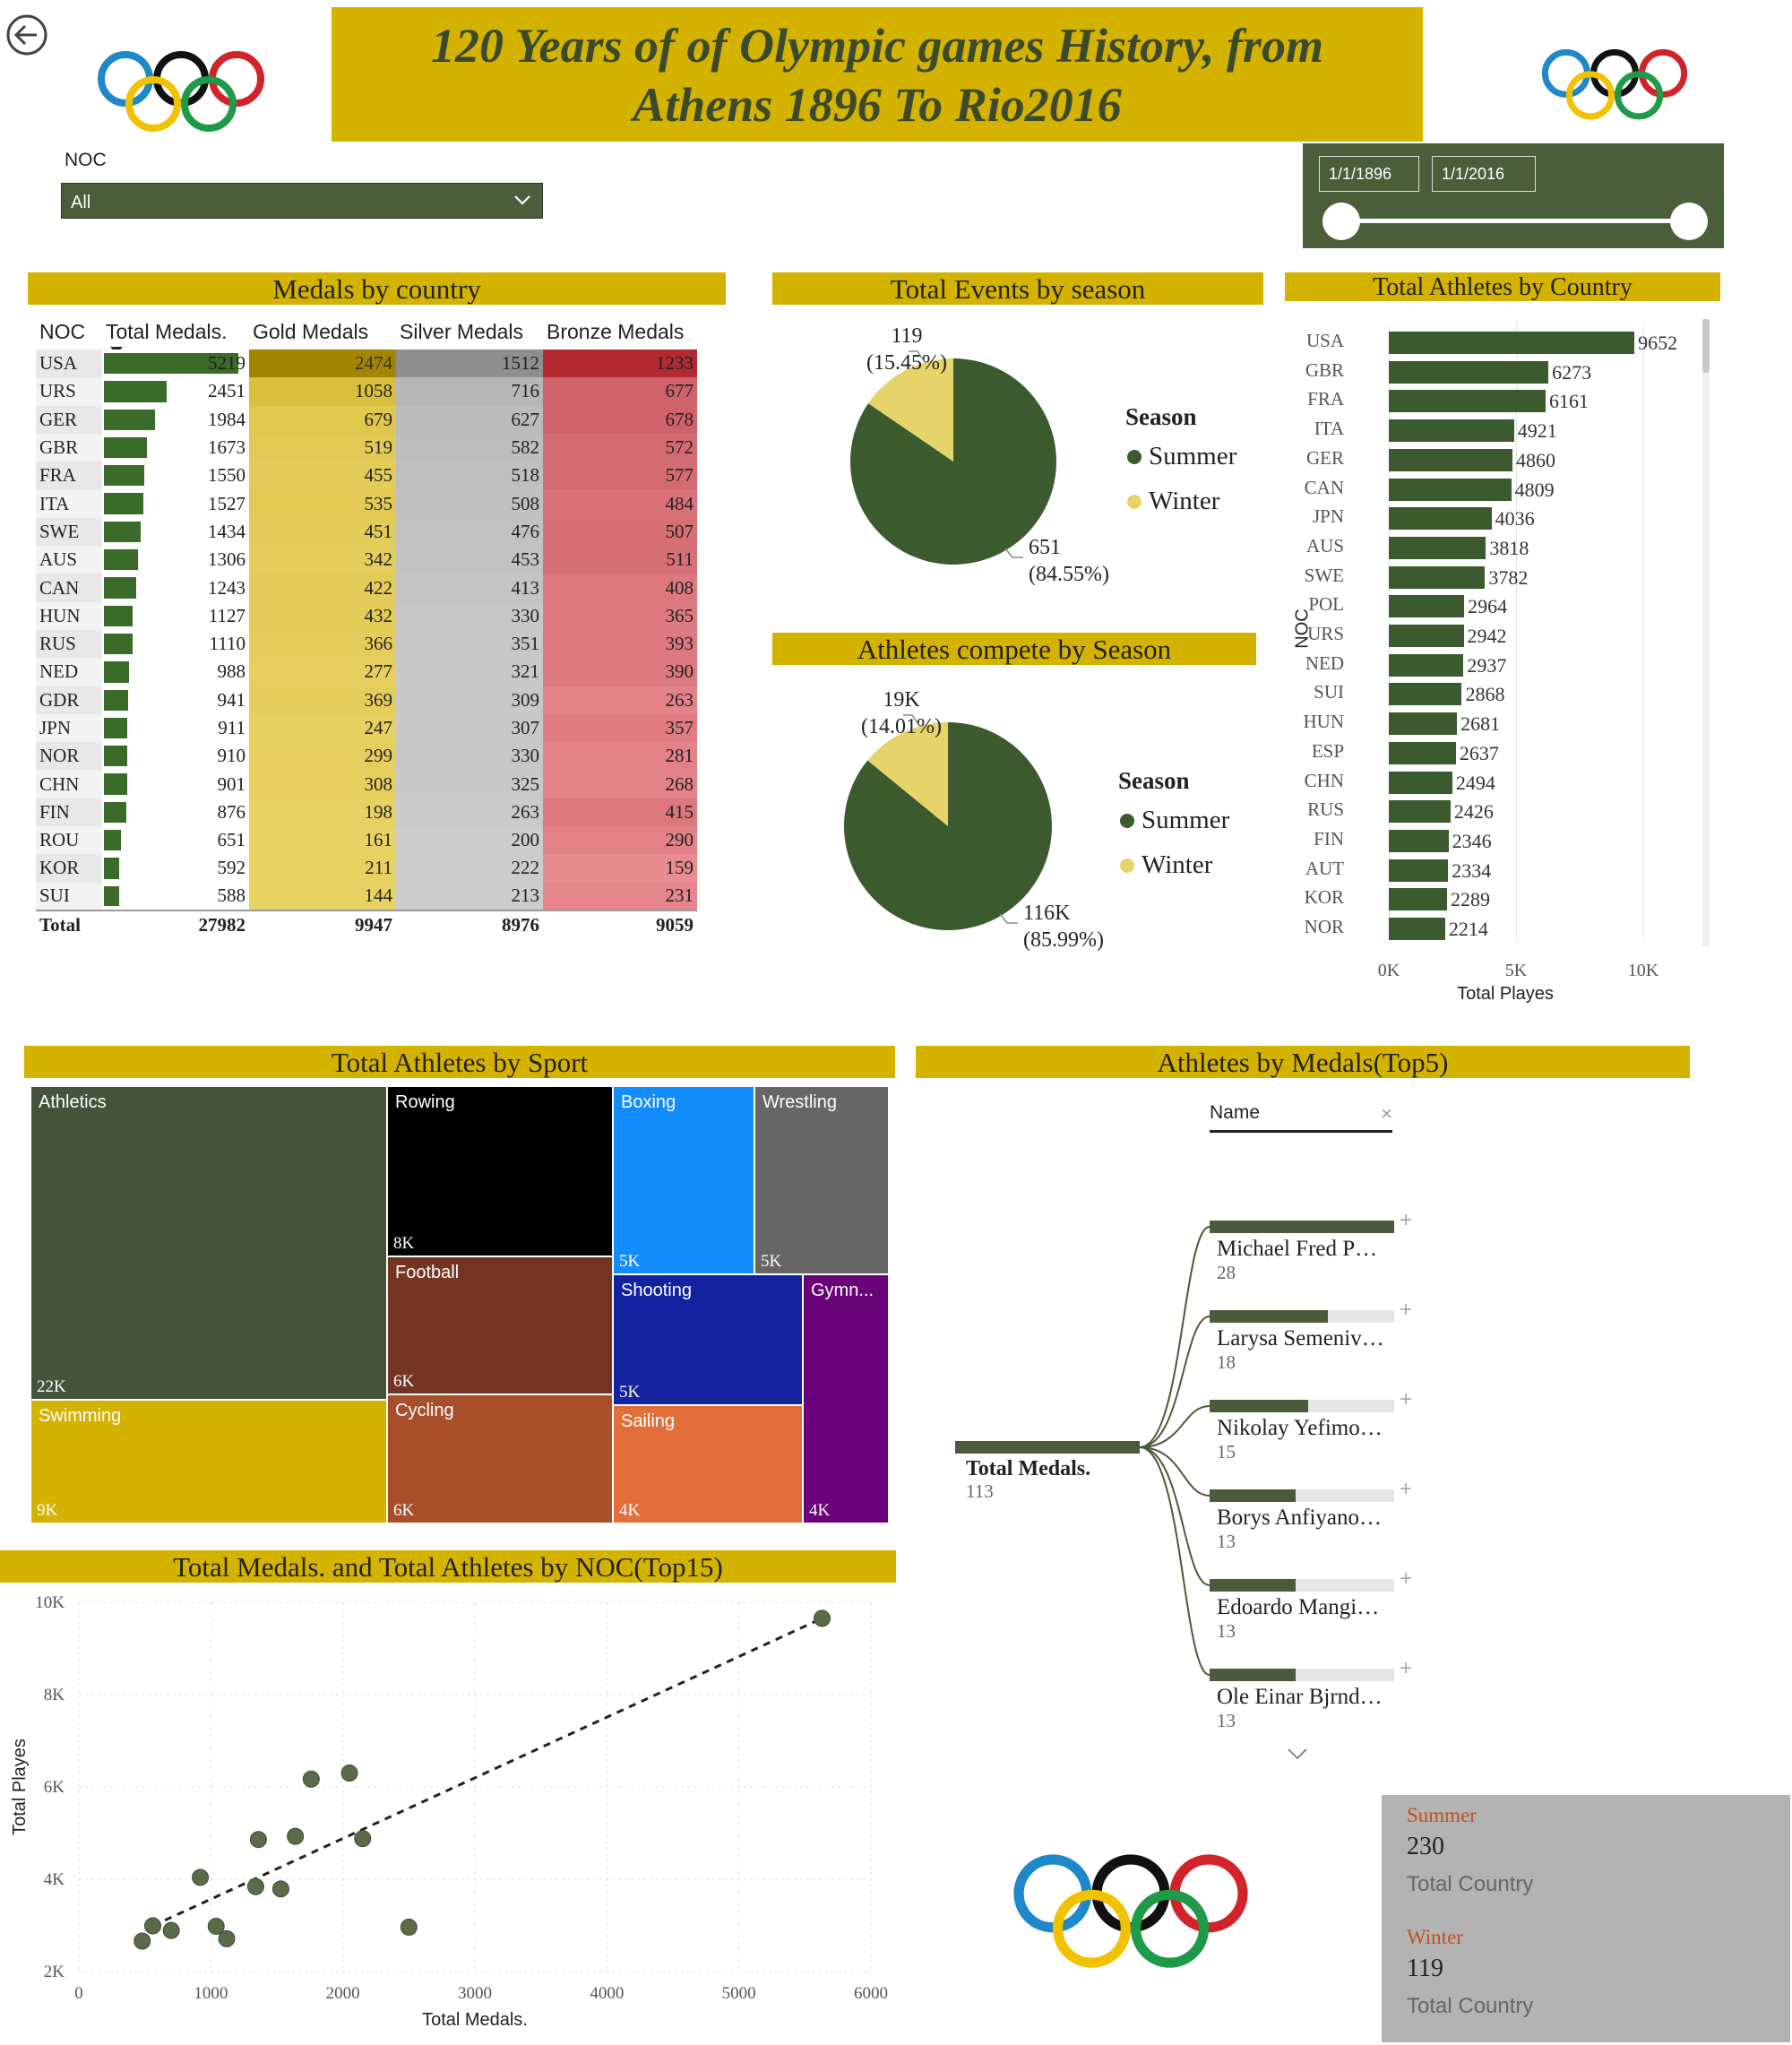 The width and height of the screenshot is (1792, 2045). What do you see at coordinates (366, 812) in the screenshot?
I see `table-row: FIN 876 198 263 415` at bounding box center [366, 812].